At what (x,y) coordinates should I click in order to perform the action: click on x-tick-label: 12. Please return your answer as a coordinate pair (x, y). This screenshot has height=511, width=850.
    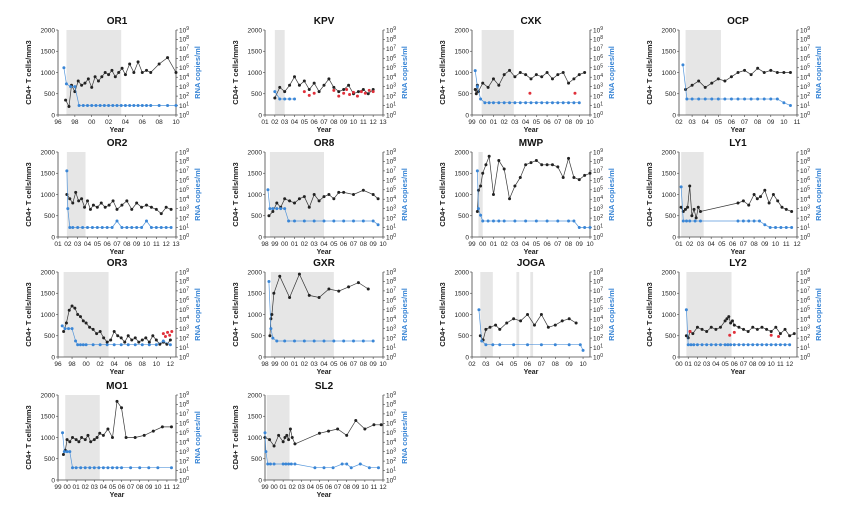
    Looking at the image, I should click on (790, 364).